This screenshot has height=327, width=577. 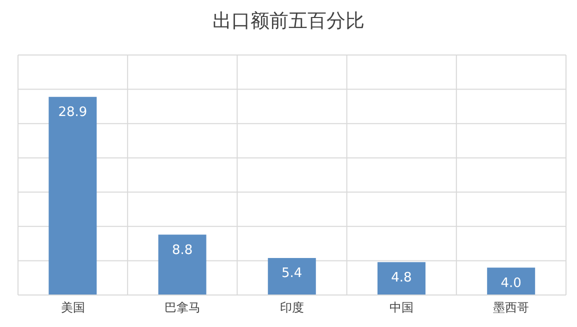 I want to click on x-tick-label: 美国, so click(x=72, y=307).